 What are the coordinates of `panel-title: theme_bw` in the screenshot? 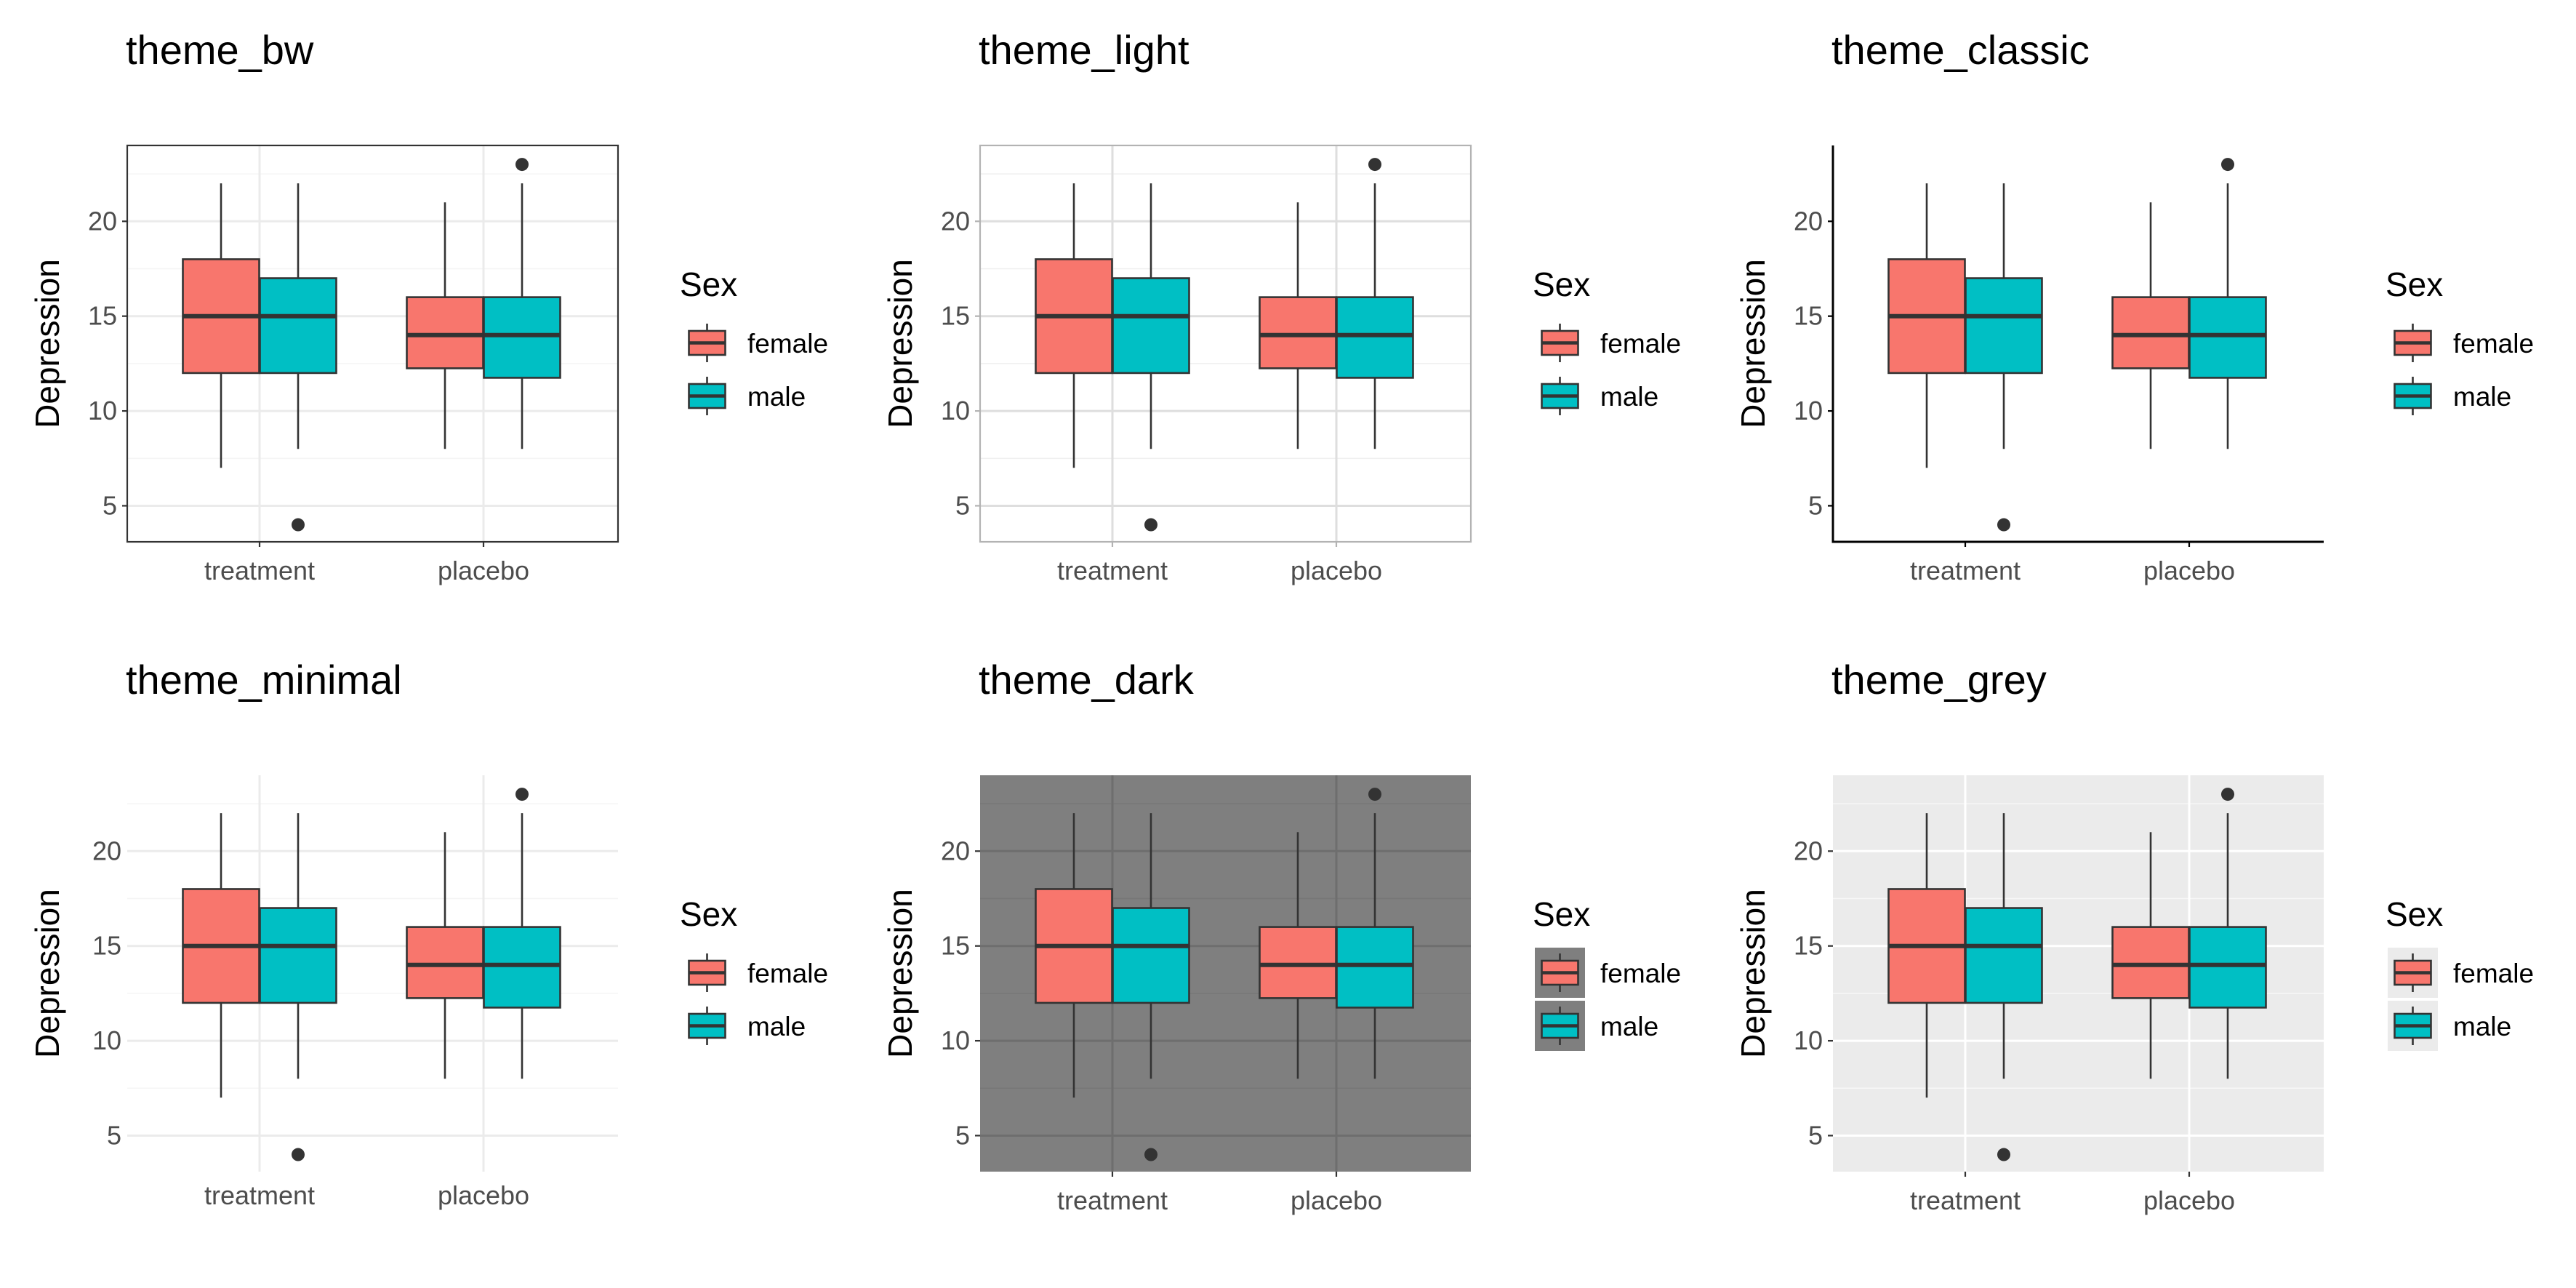 It's located at (220, 50).